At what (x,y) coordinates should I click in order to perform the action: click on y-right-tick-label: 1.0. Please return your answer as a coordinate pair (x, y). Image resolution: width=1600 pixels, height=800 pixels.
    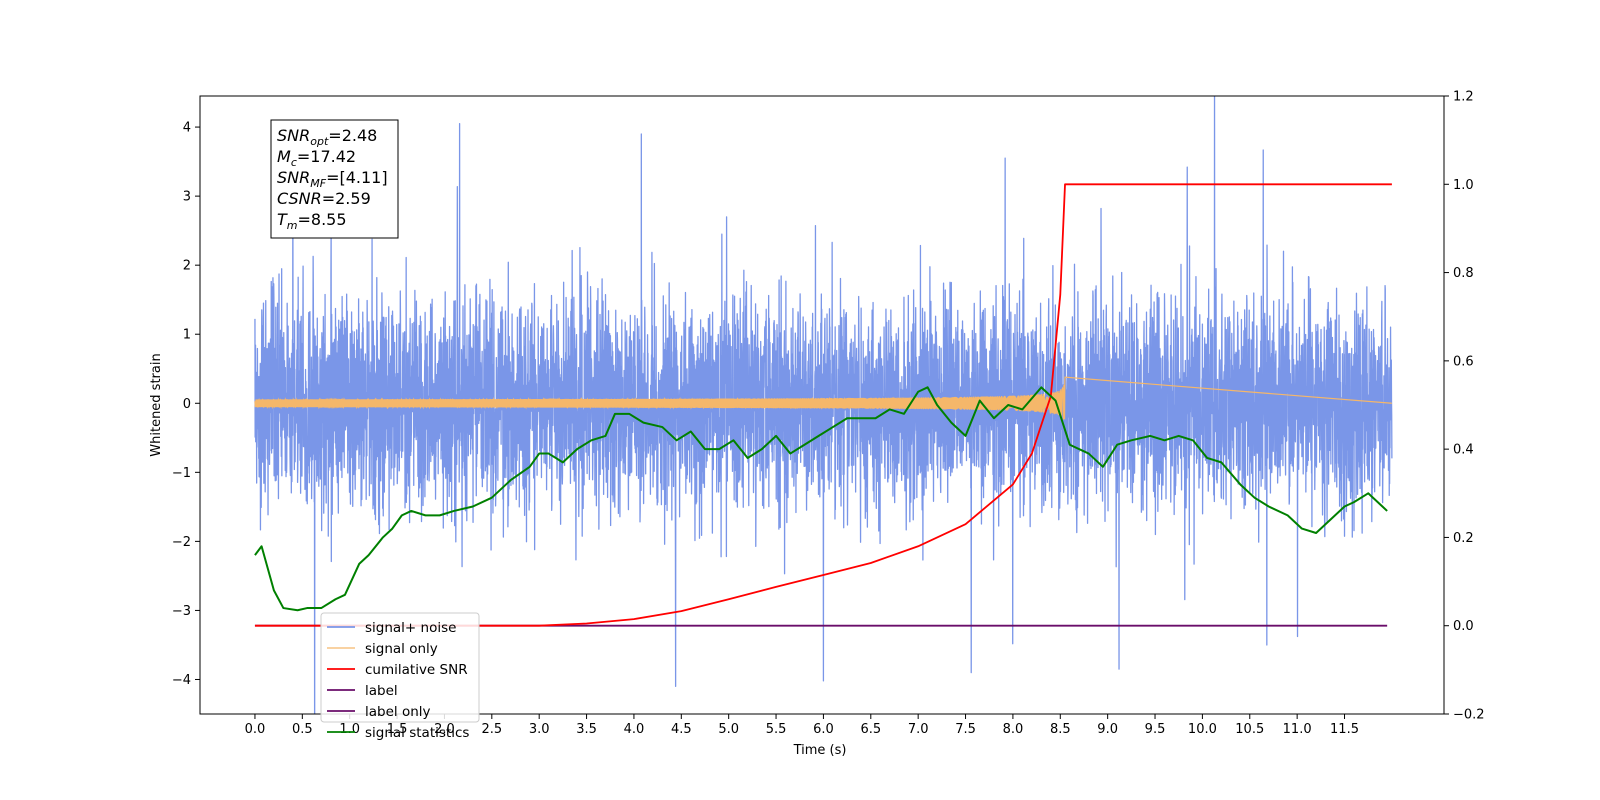
    Looking at the image, I should click on (1463, 185).